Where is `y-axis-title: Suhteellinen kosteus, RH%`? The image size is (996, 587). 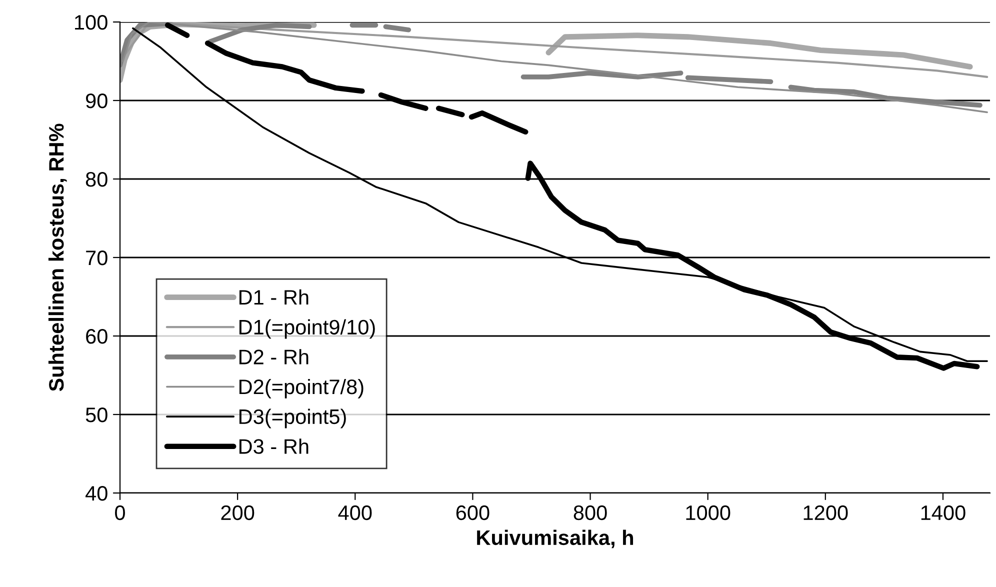
y-axis-title: Suhteellinen kosteus, RH% is located at coordinates (57, 258).